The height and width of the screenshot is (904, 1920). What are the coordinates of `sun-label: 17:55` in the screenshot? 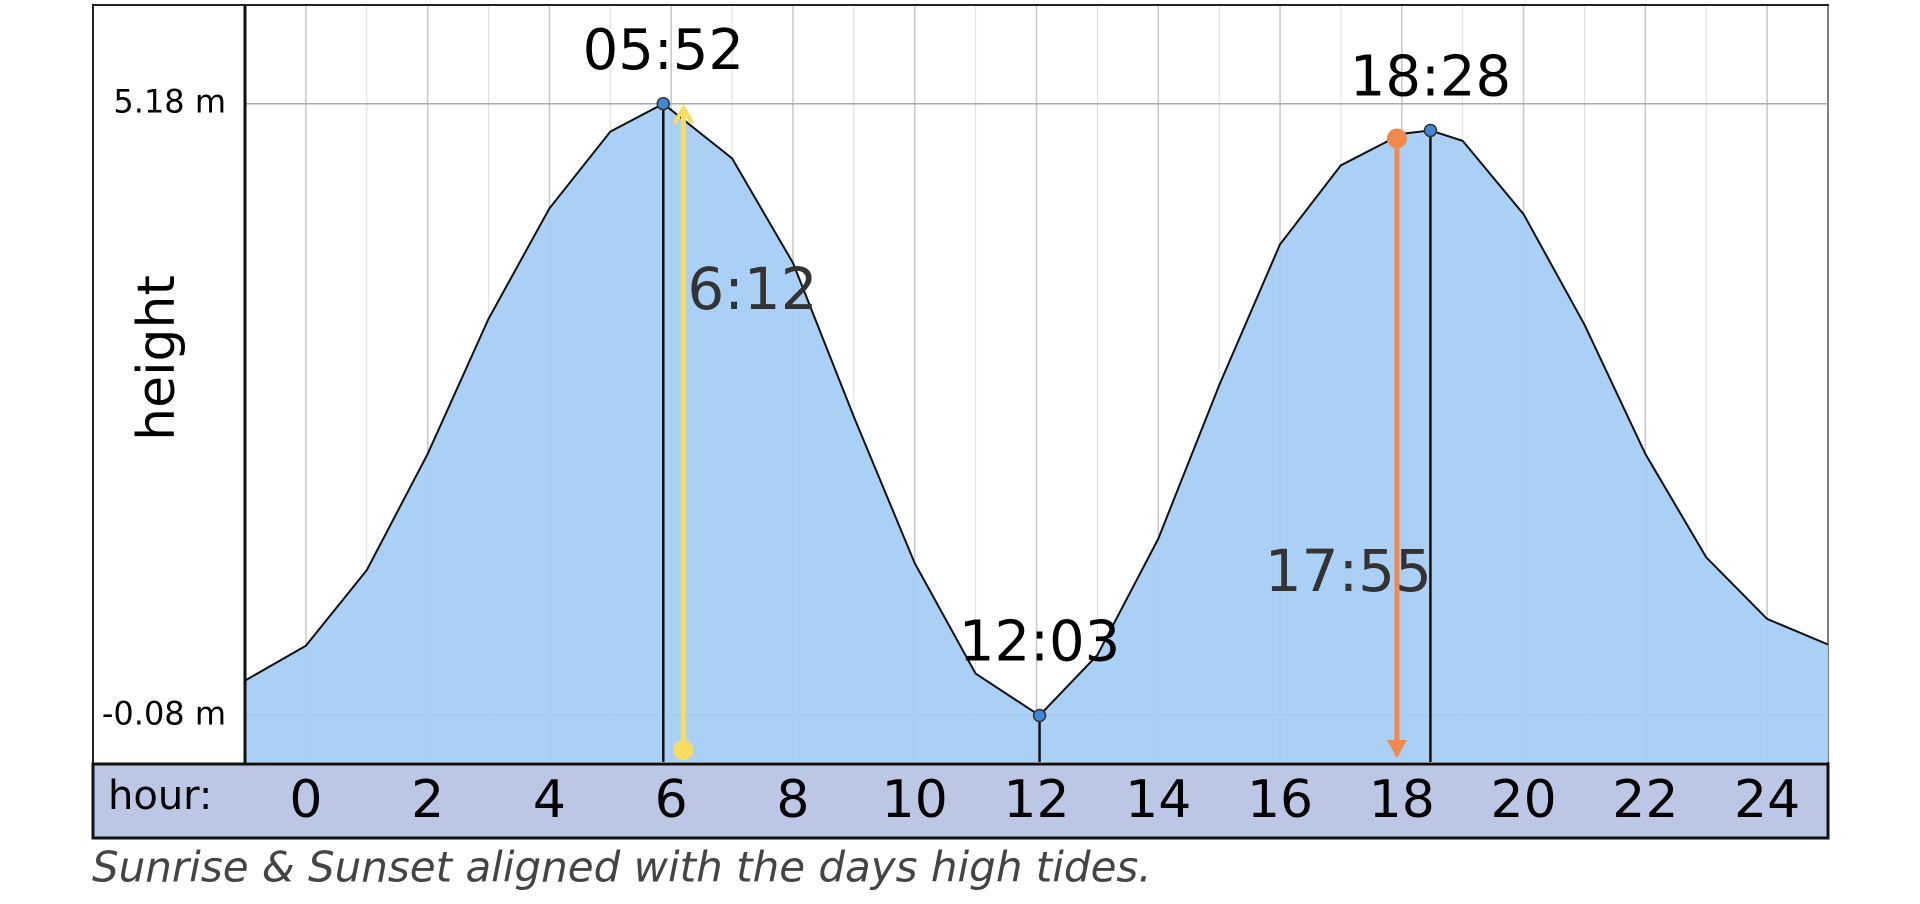 It's located at (1348, 571).